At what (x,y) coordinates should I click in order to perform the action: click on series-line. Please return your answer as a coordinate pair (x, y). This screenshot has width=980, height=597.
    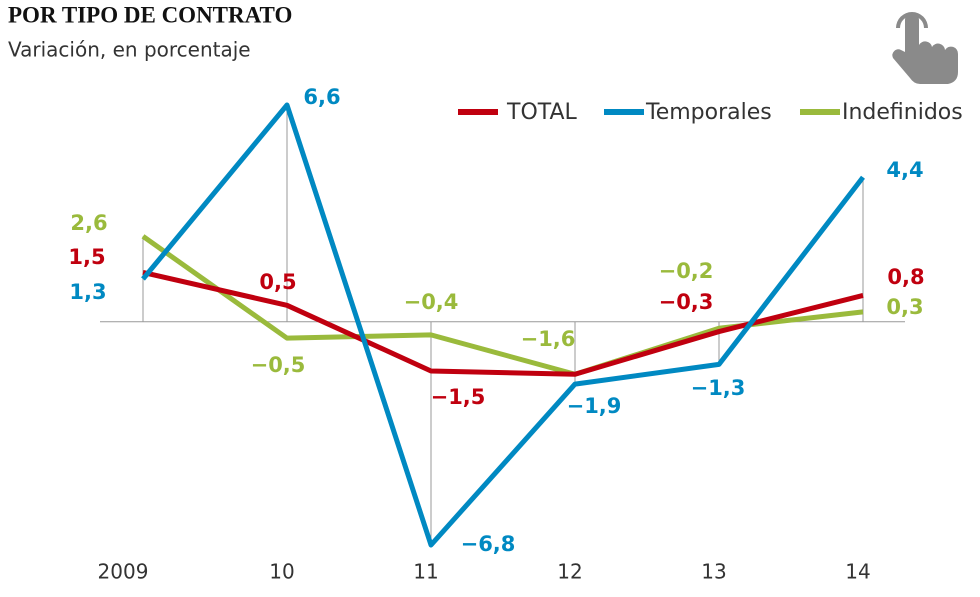
    Looking at the image, I should click on (503, 323).